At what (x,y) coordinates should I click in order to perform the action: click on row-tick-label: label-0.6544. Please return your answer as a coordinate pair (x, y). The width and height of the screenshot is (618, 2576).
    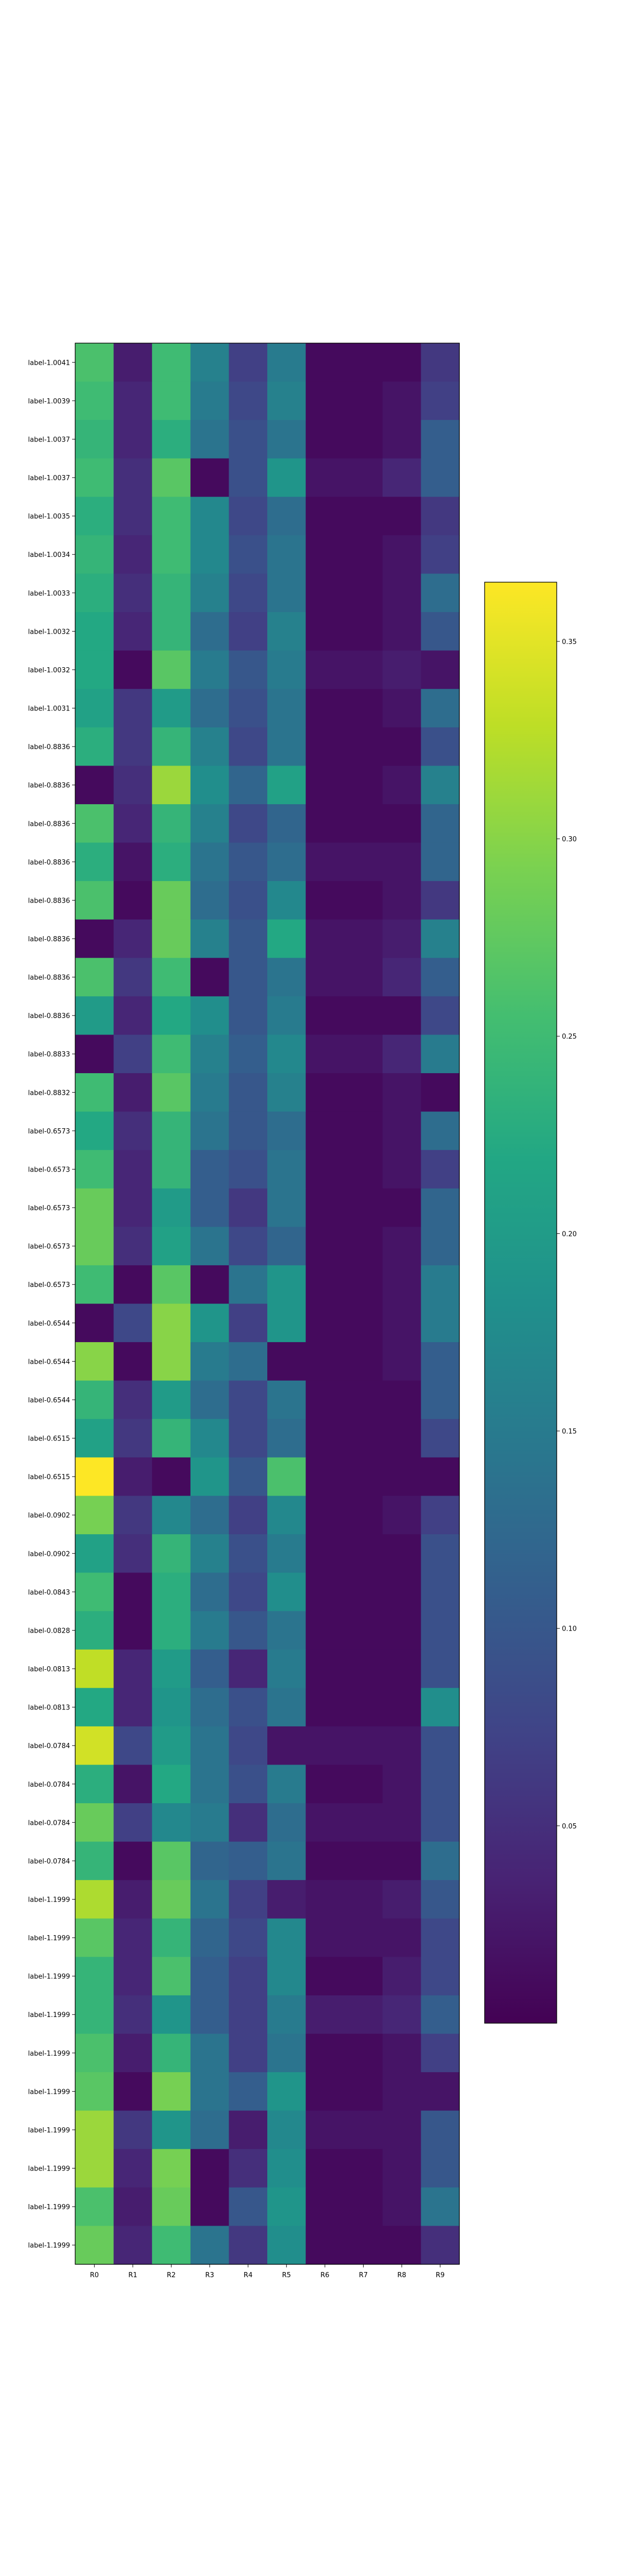
    Looking at the image, I should click on (49, 1400).